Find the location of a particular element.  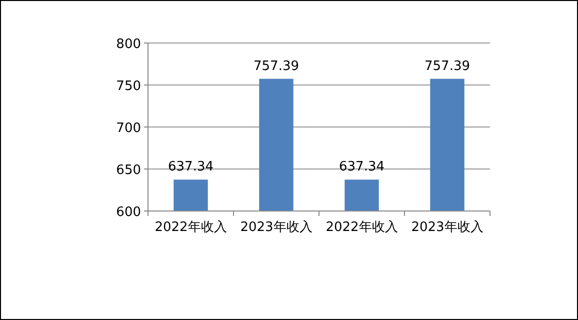

y-tick-label: 750 is located at coordinates (128, 86).